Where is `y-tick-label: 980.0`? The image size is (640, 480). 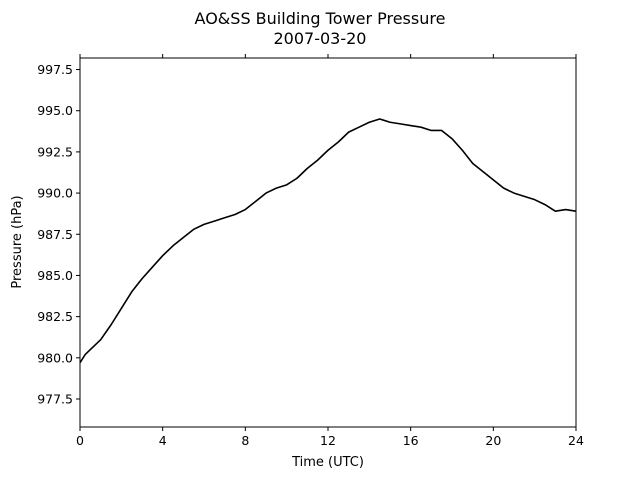 y-tick-label: 980.0 is located at coordinates (55, 357).